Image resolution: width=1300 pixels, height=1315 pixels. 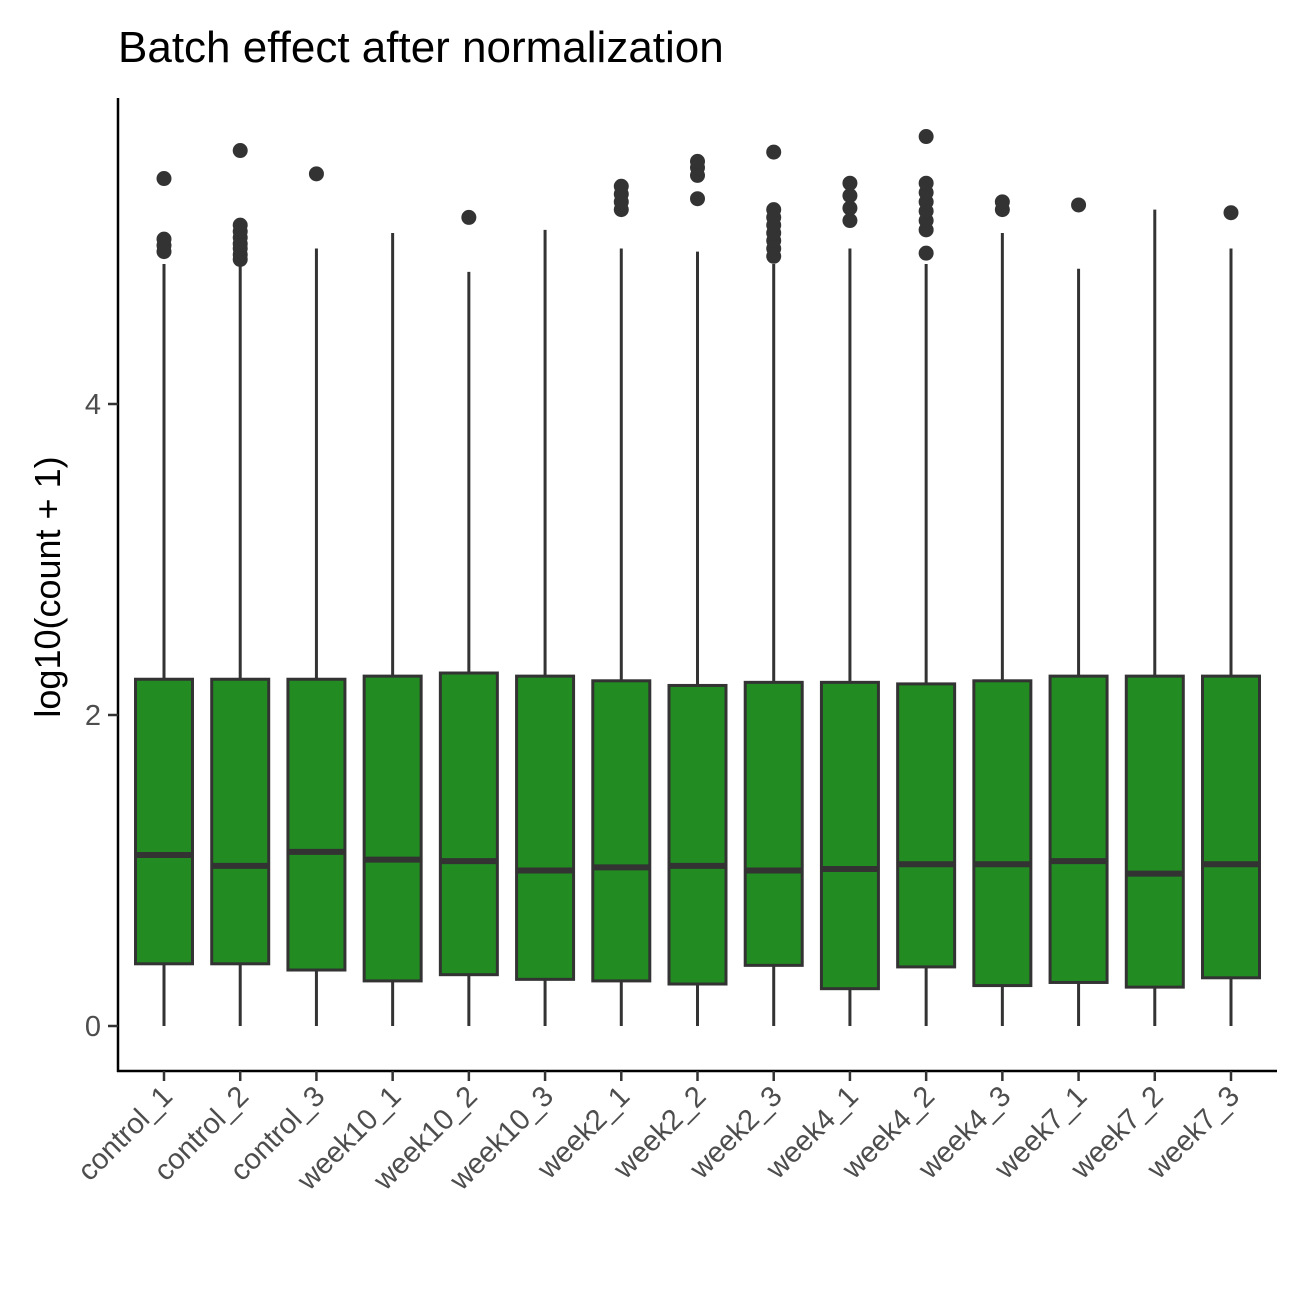 I want to click on y-tick-label: 2, so click(x=93, y=716).